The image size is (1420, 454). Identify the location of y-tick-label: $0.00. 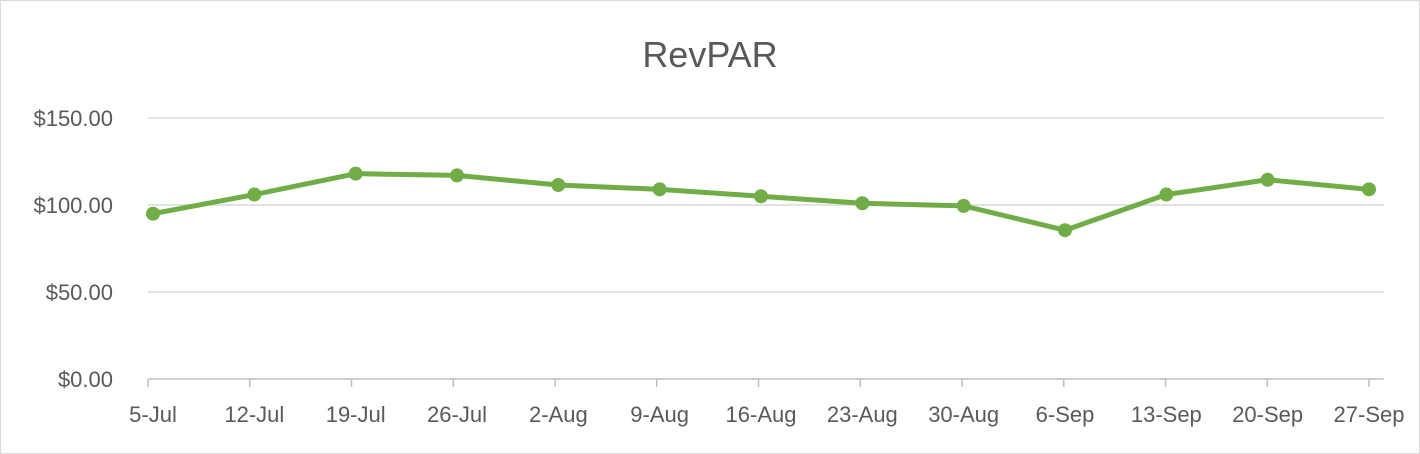
(85, 379).